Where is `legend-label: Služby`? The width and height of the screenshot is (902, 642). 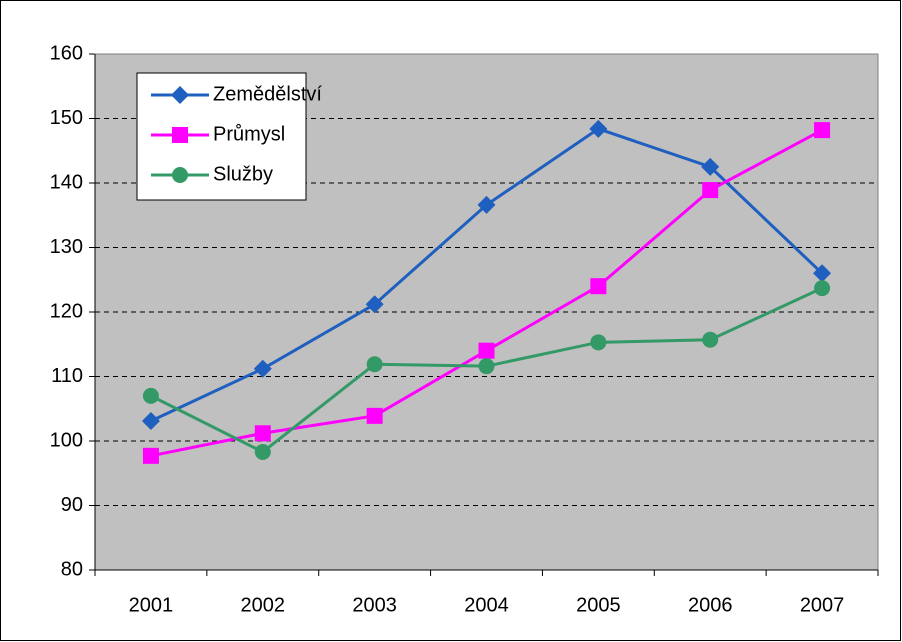 legend-label: Služby is located at coordinates (243, 174).